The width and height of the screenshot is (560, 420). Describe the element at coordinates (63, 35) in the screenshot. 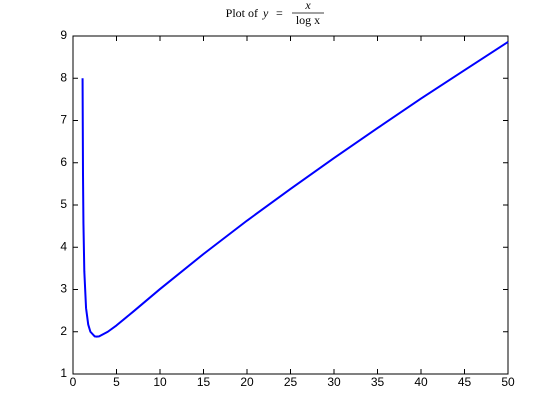

I see `y-tick-label: 9` at that location.